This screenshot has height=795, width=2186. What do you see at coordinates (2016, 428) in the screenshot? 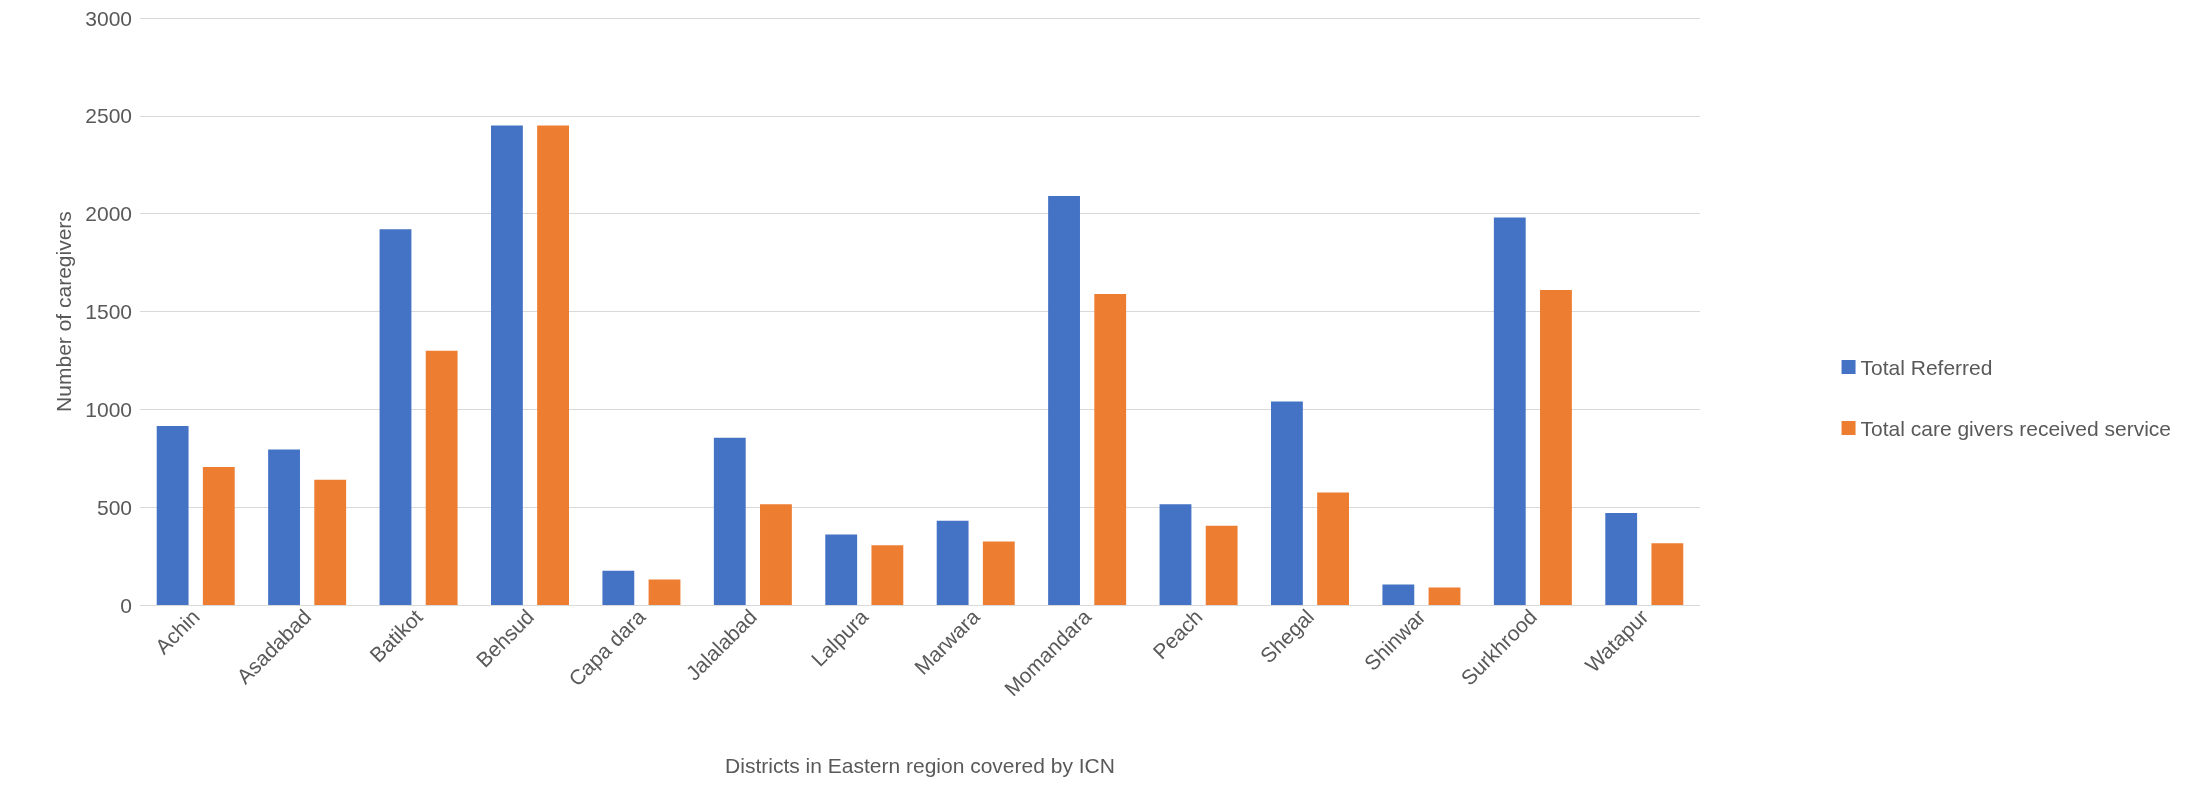
I see `legend-label: Total care givers received service` at bounding box center [2016, 428].